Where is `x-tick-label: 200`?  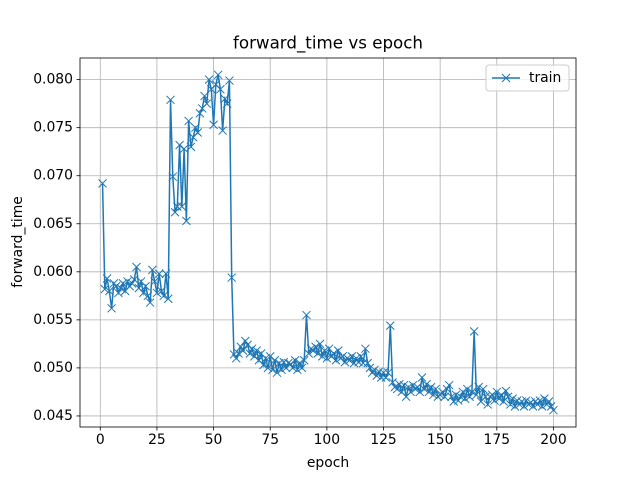
x-tick-label: 200 is located at coordinates (553, 440).